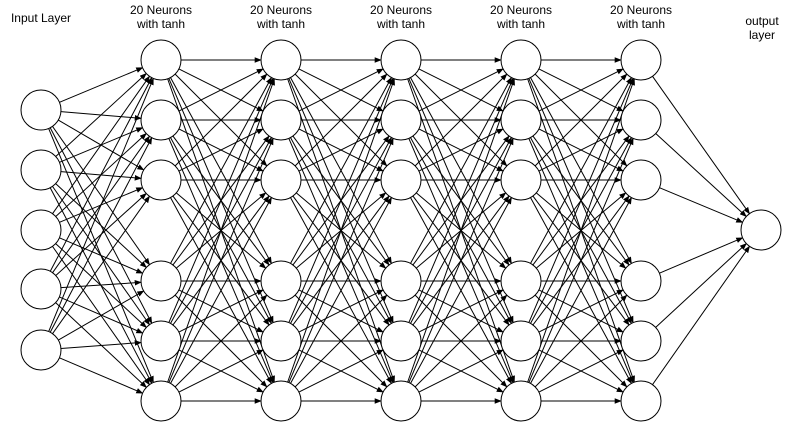 The width and height of the screenshot is (801, 422). What do you see at coordinates (521, 17) in the screenshot?
I see `layer-label-hidden-4: 20 Neurons with tanh` at bounding box center [521, 17].